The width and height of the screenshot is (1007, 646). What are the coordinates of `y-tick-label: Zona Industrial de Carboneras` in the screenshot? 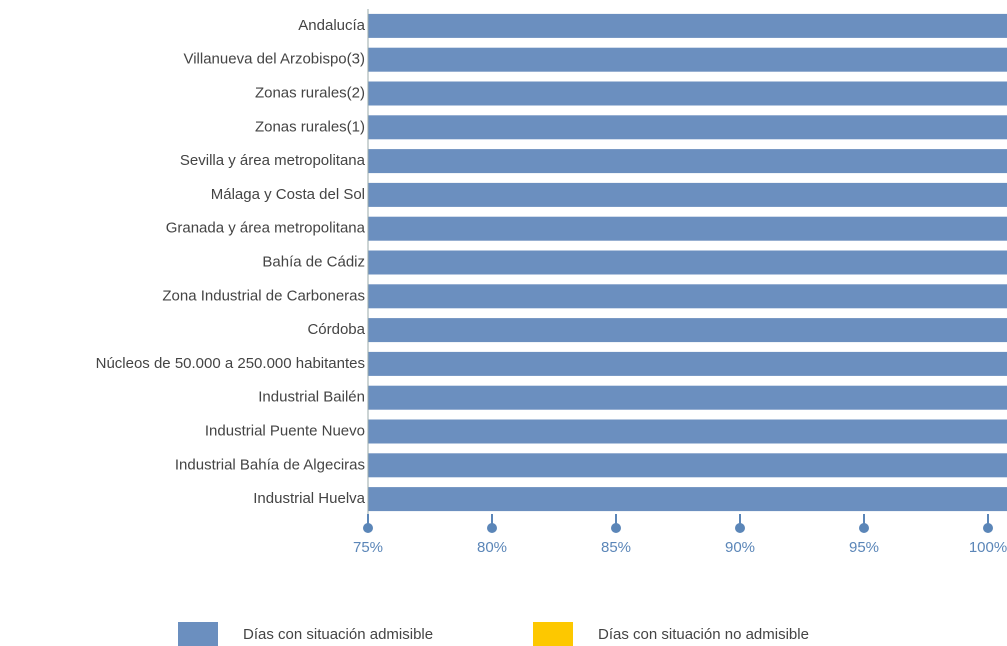 It's located at (263, 295).